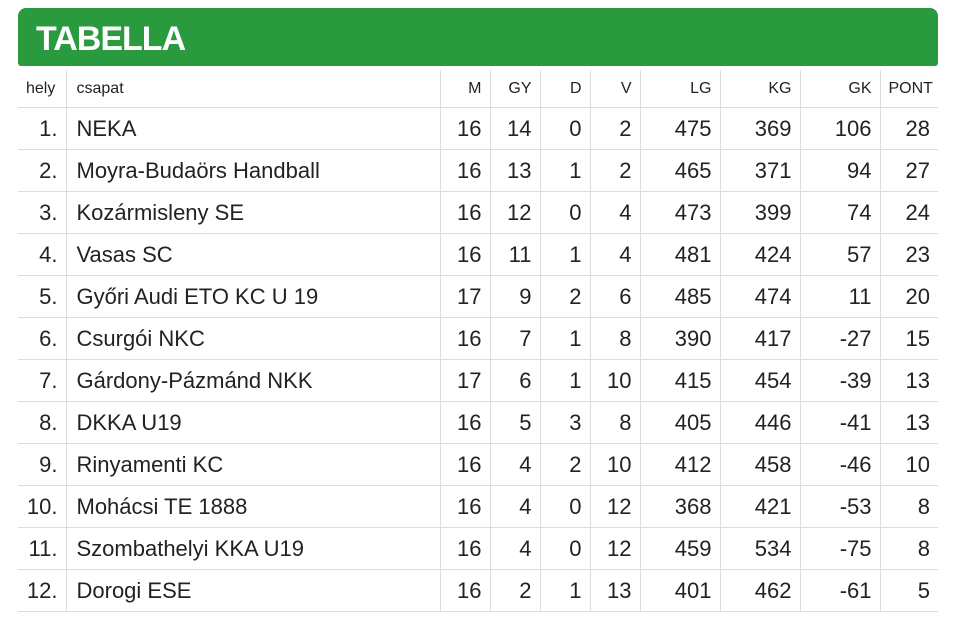 The height and width of the screenshot is (630, 958). Describe the element at coordinates (679, 590) in the screenshot. I see `table-cell: 401` at that location.